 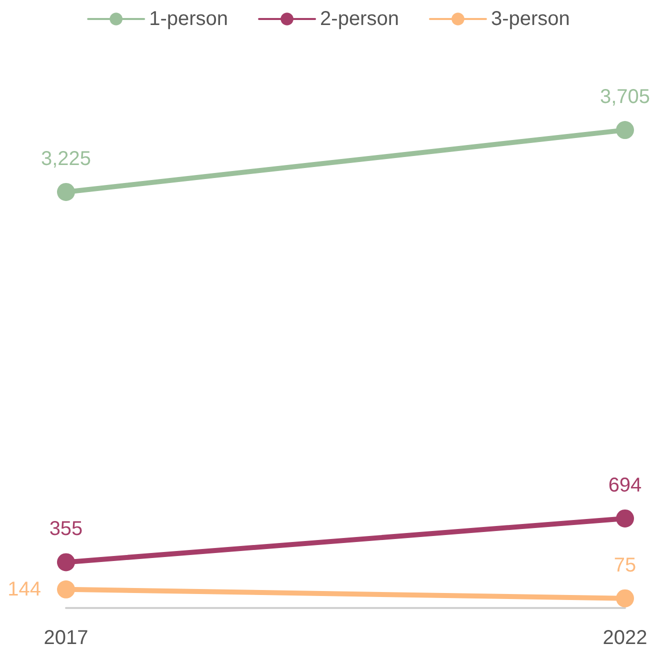 I want to click on data-label: 3,705, so click(x=625, y=97).